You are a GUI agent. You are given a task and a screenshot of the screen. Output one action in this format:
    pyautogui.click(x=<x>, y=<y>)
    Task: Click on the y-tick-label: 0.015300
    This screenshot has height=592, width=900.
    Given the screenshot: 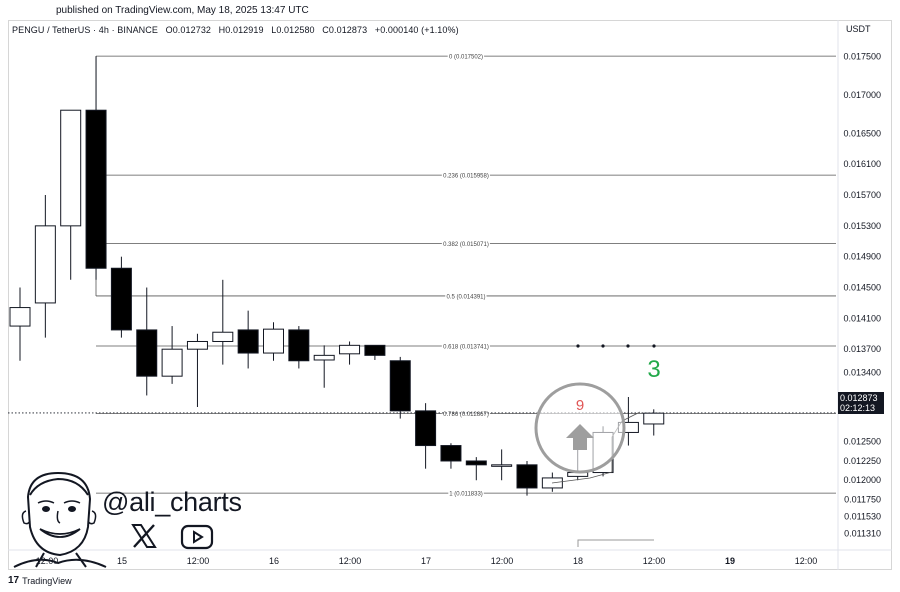 What is the action you would take?
    pyautogui.click(x=862, y=226)
    